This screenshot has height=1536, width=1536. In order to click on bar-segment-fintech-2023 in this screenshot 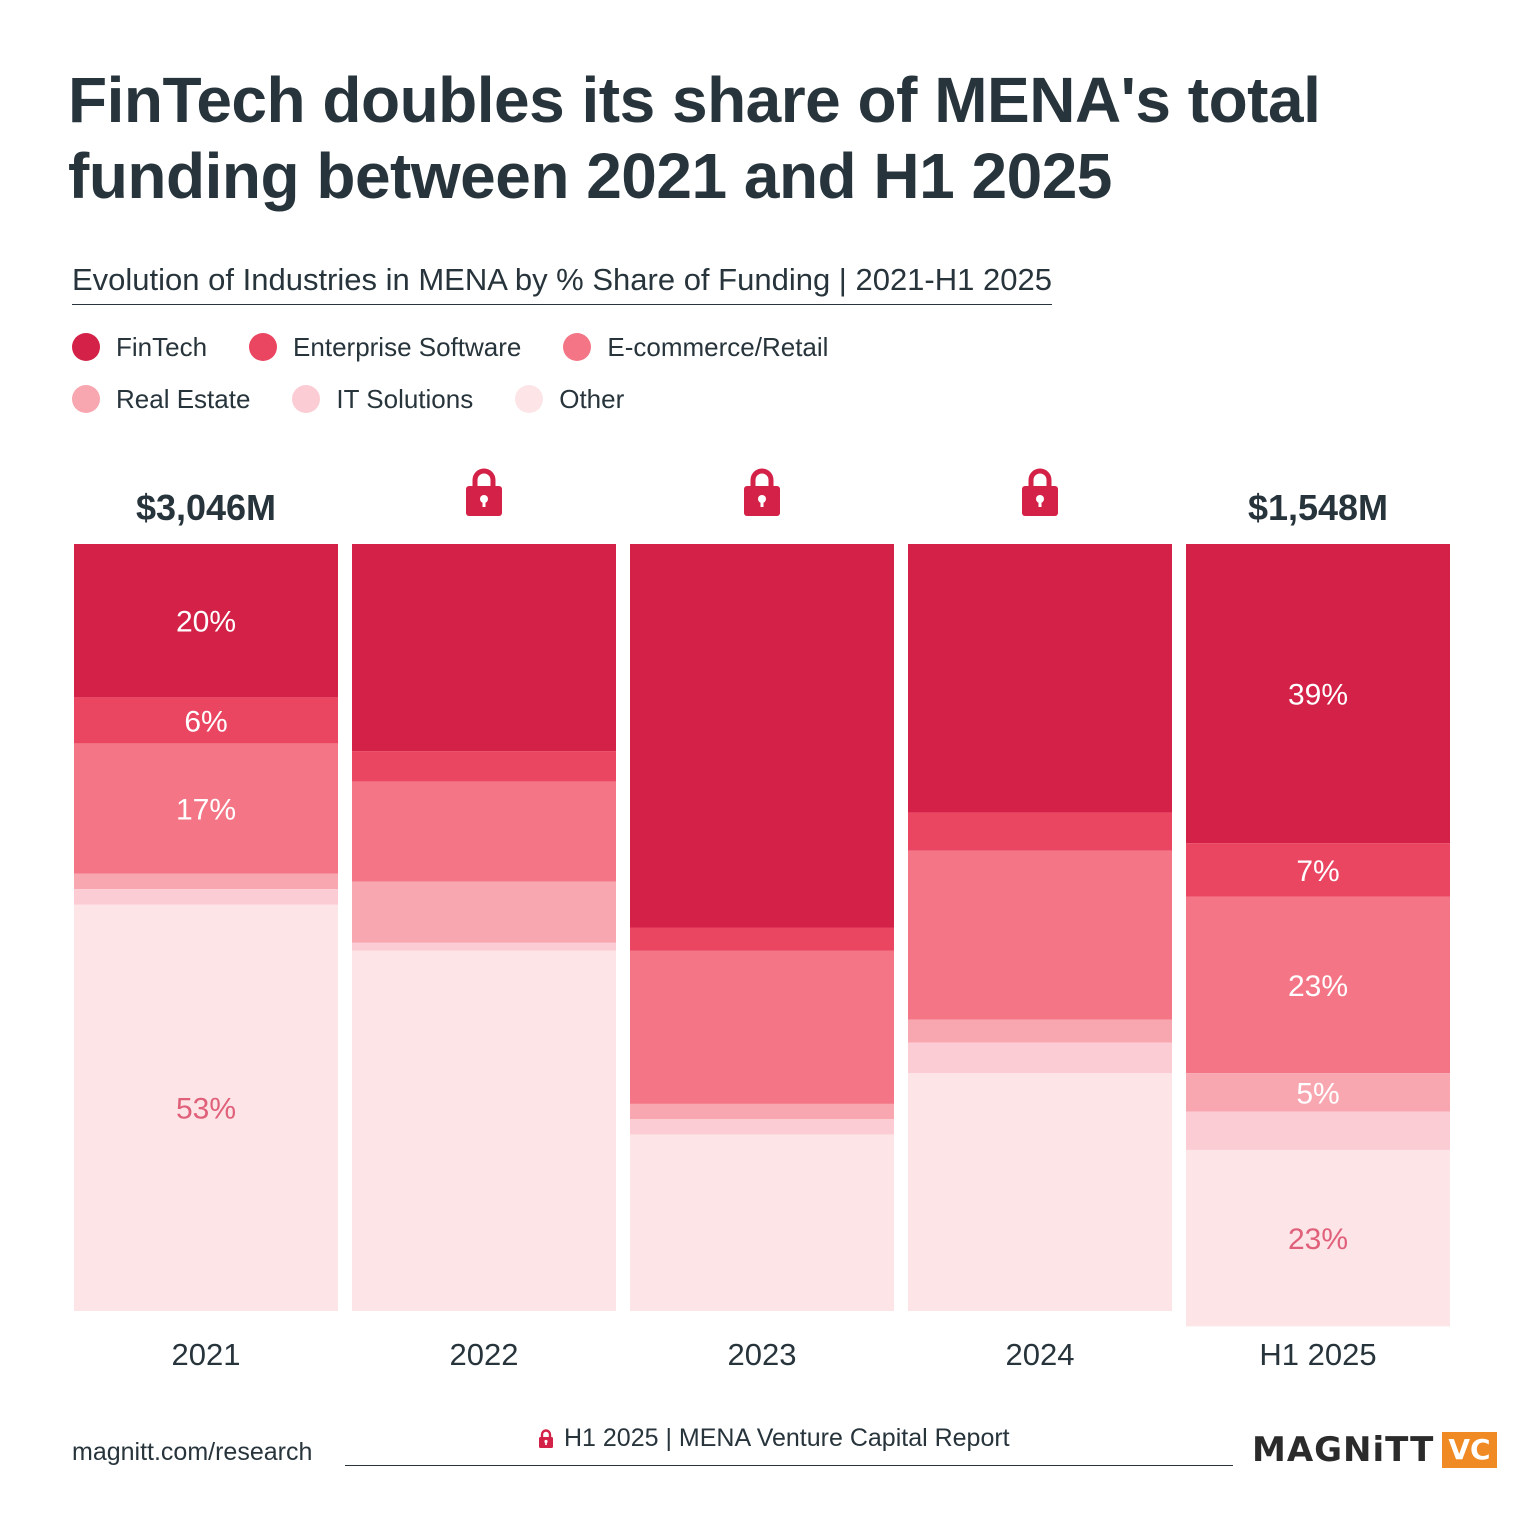, I will do `click(762, 736)`.